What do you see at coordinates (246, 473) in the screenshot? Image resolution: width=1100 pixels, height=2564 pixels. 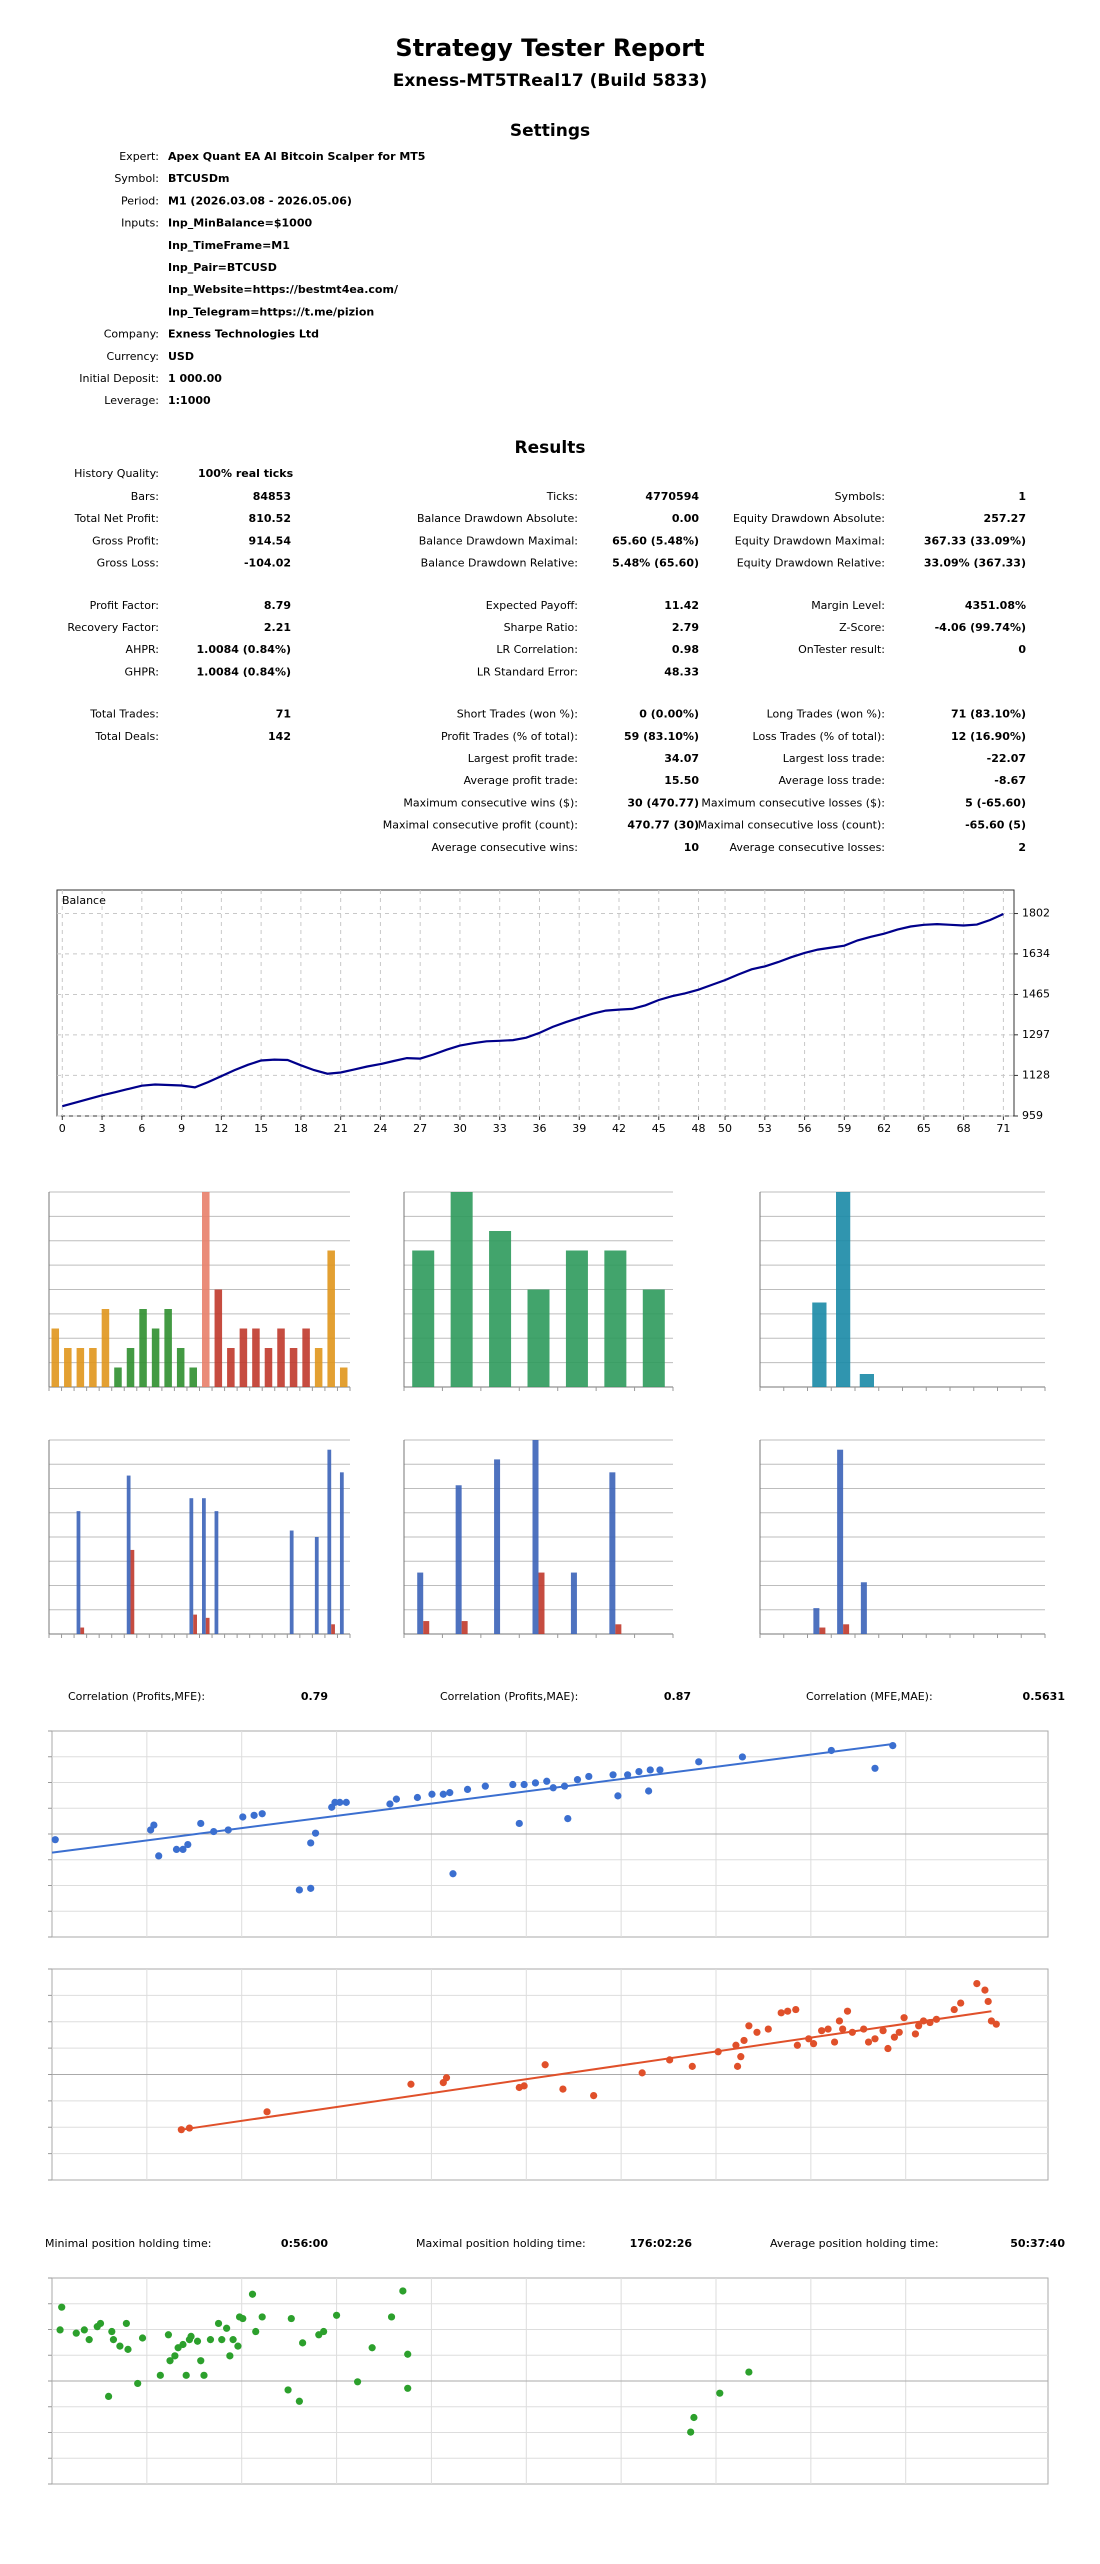 I see `result-value: 100% real ticks` at bounding box center [246, 473].